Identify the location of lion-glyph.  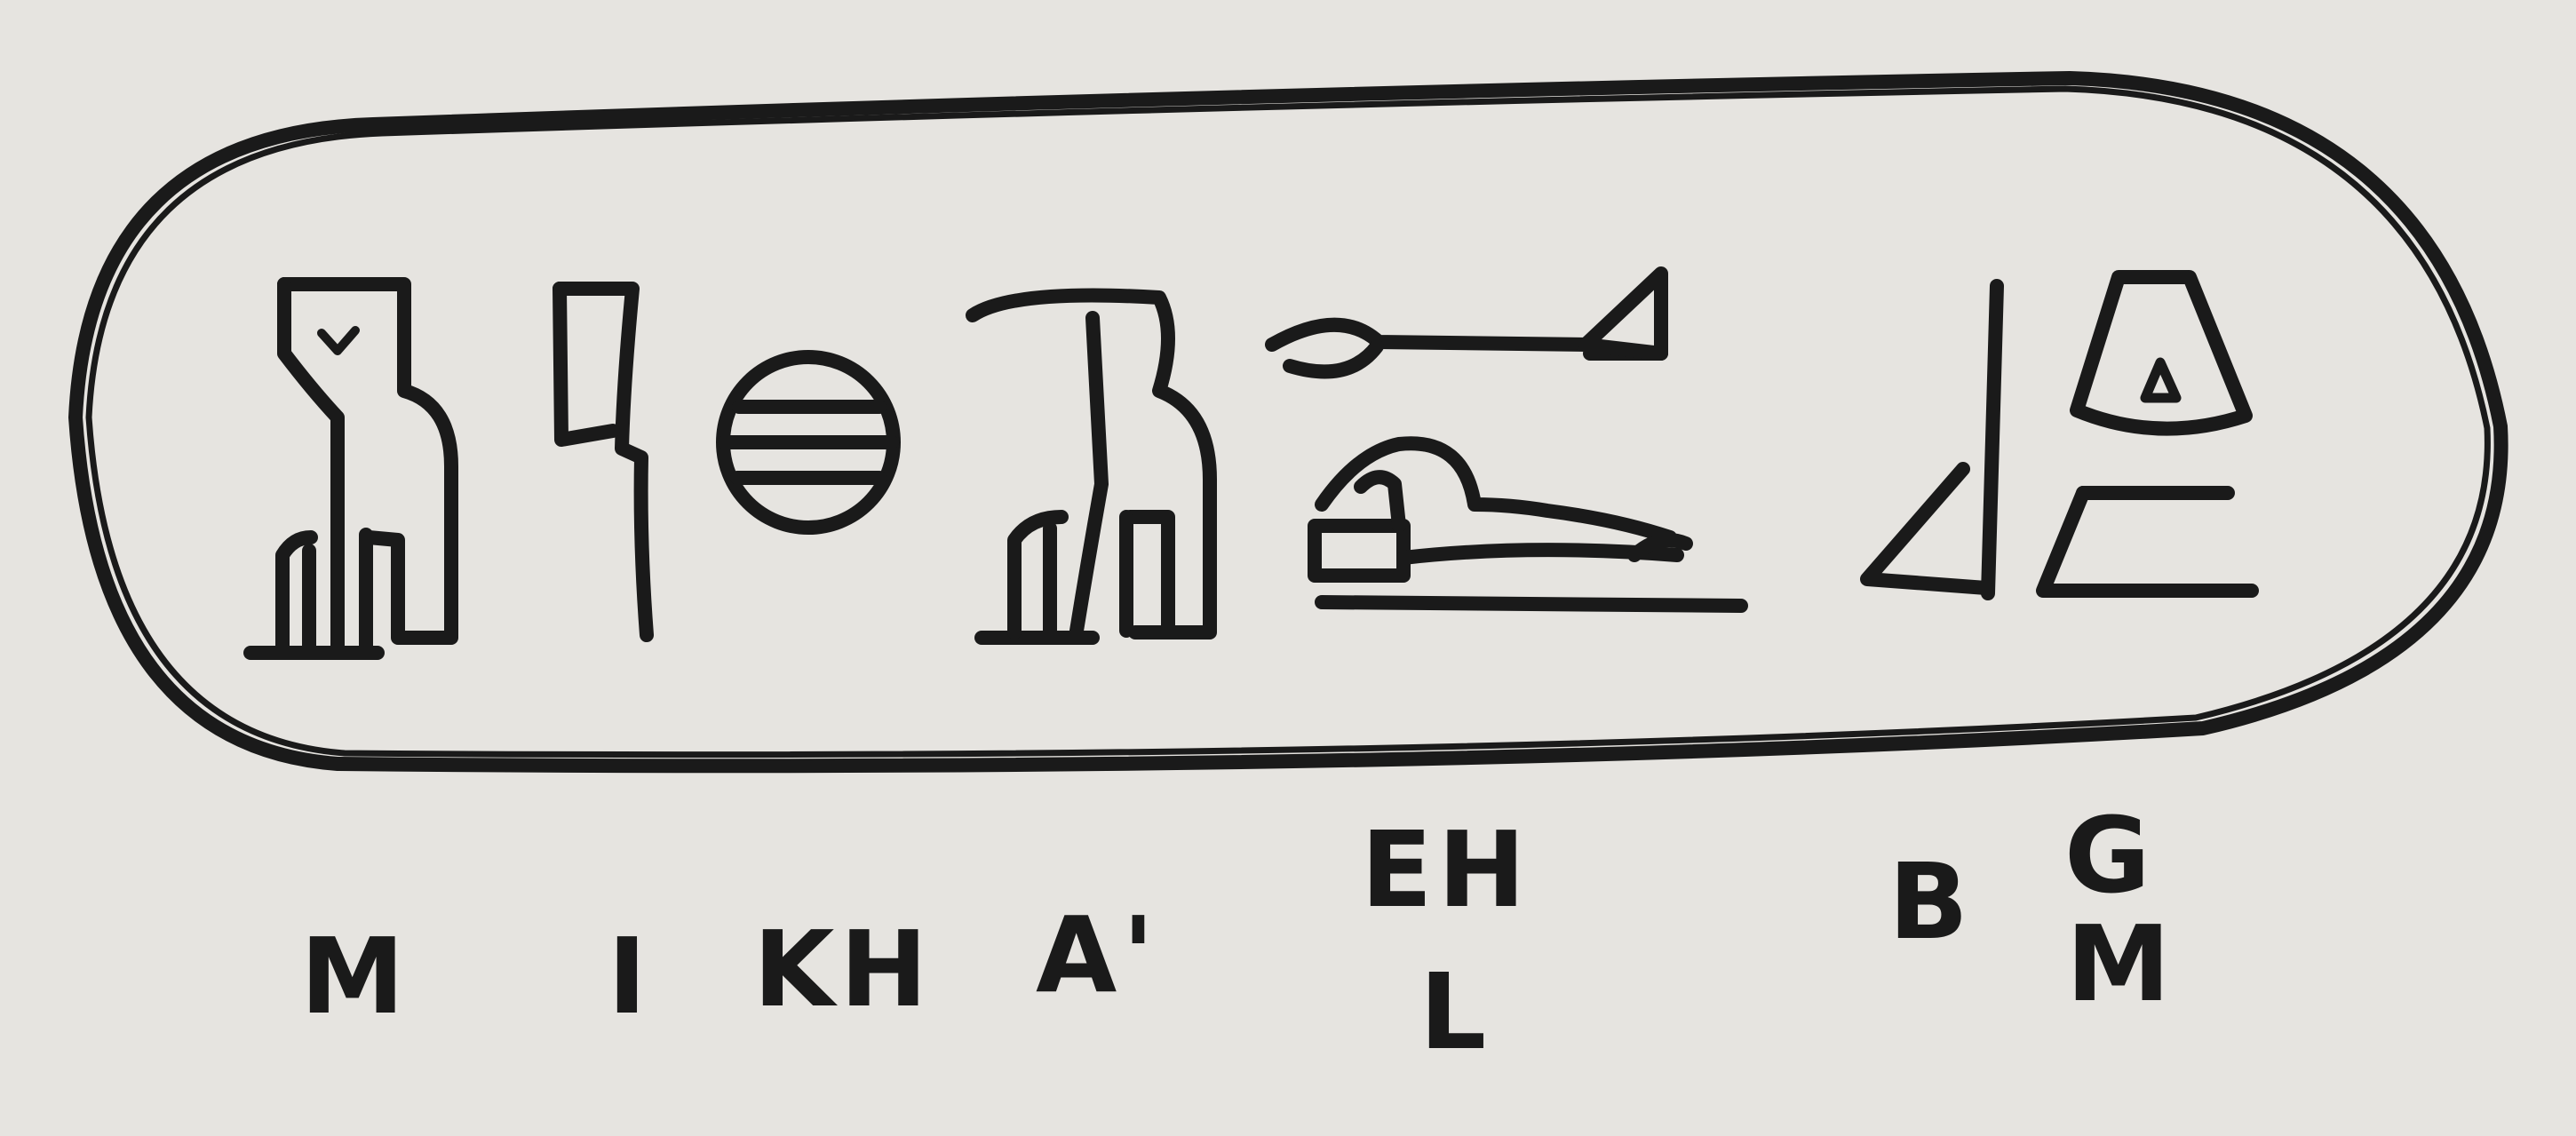
(1528, 524).